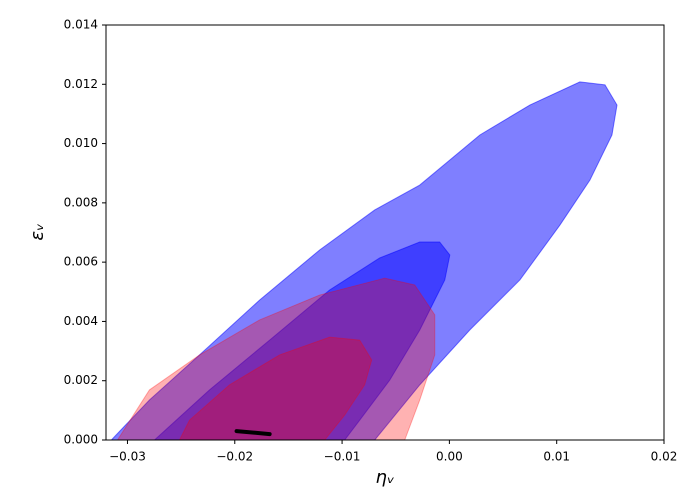  Describe the element at coordinates (127, 457) in the screenshot. I see `x-tick-label: −0.03` at that location.